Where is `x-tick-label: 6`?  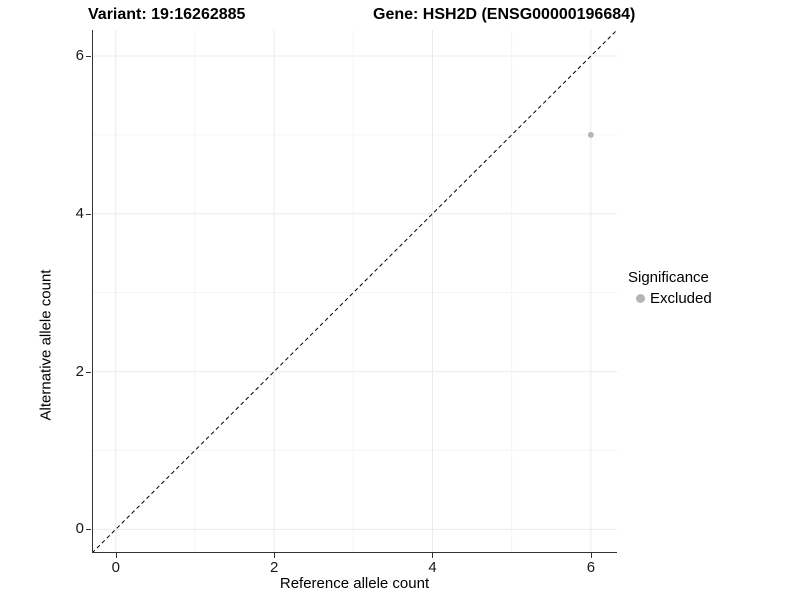 x-tick-label: 6 is located at coordinates (591, 567).